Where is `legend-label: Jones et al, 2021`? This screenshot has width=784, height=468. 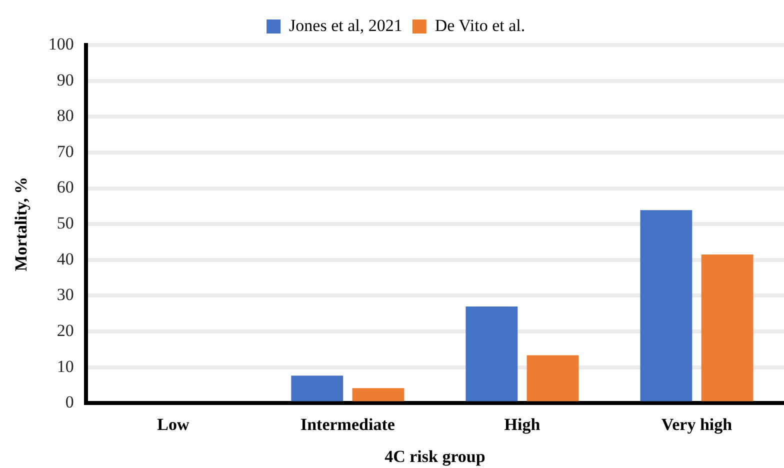
legend-label: Jones et al, 2021 is located at coordinates (345, 25).